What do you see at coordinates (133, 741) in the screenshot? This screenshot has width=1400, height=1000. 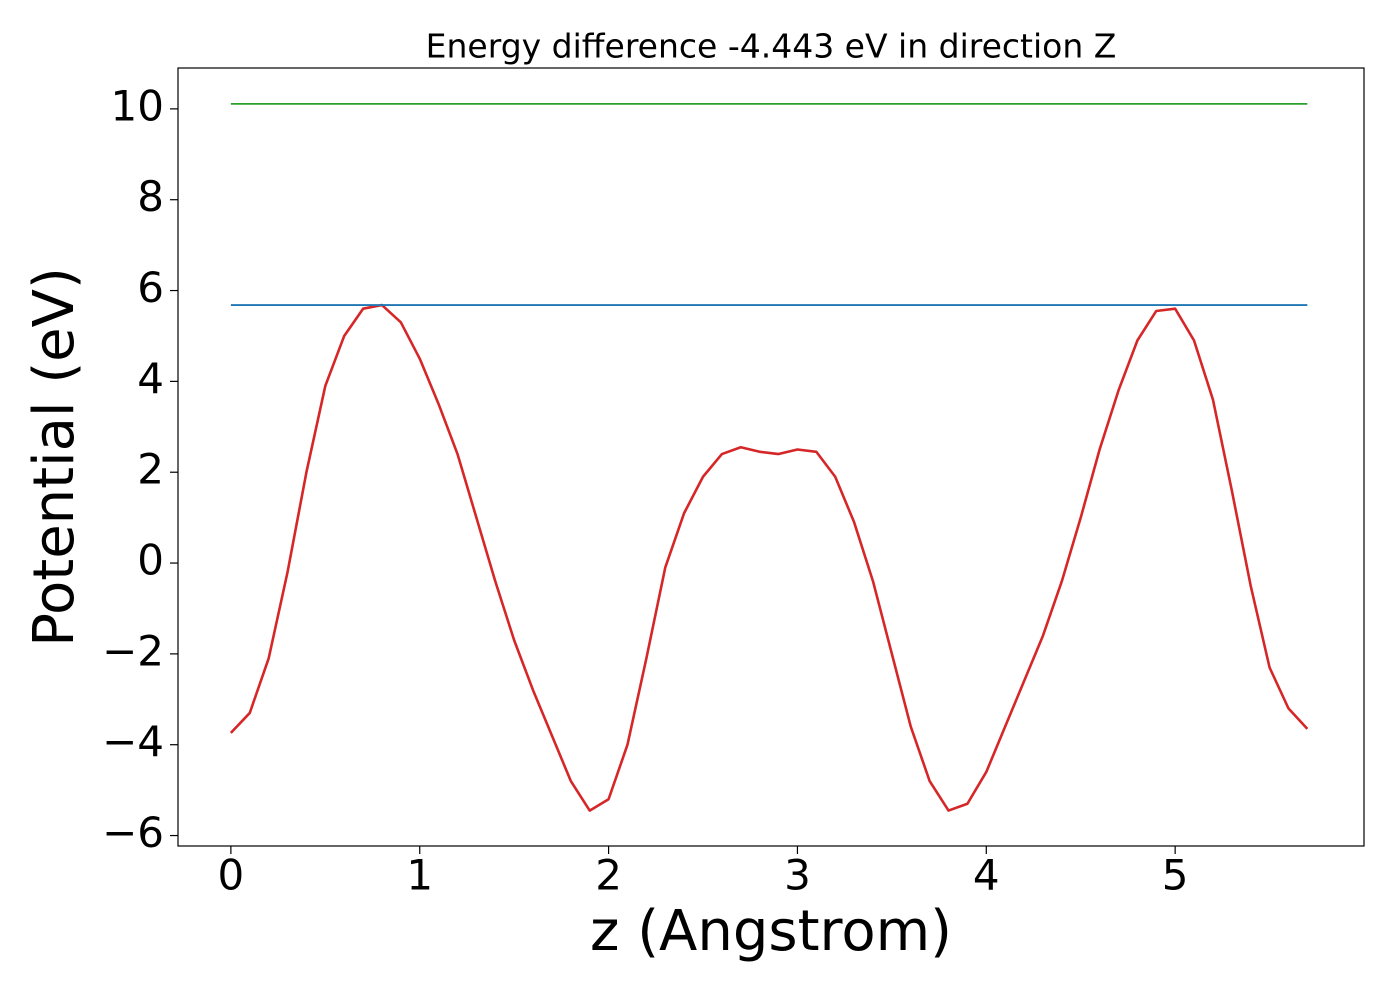 I see `y-tick-label: −4` at bounding box center [133, 741].